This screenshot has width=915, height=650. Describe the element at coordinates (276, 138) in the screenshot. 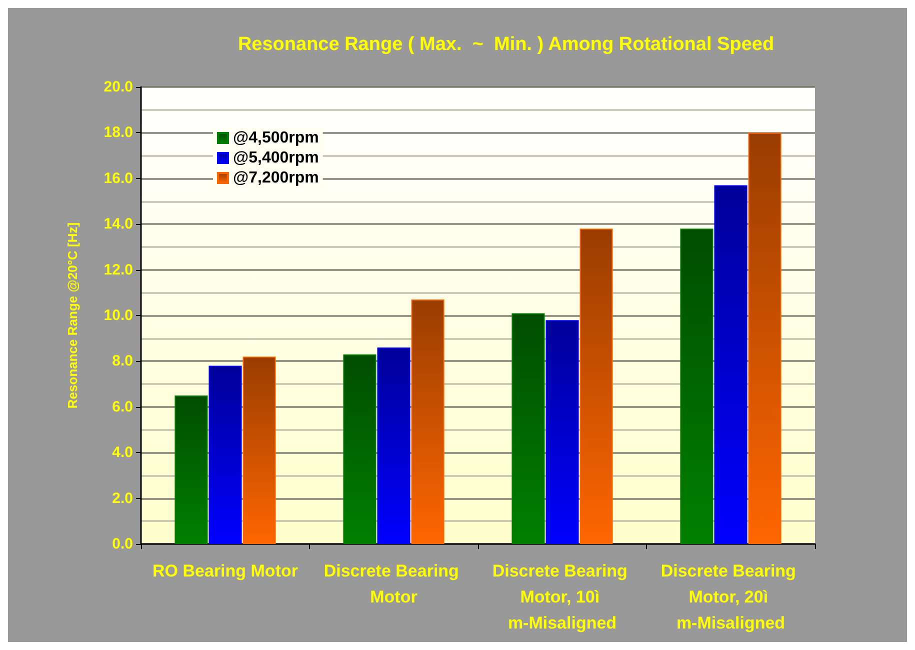

I see `legend-label: @4,500rpm` at that location.